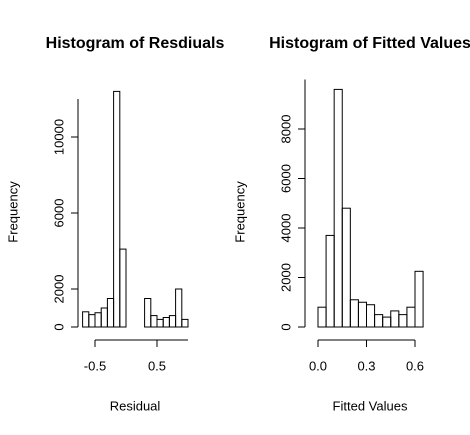 The image size is (470, 435). I want to click on x-tick-label: 0.6, so click(415, 365).